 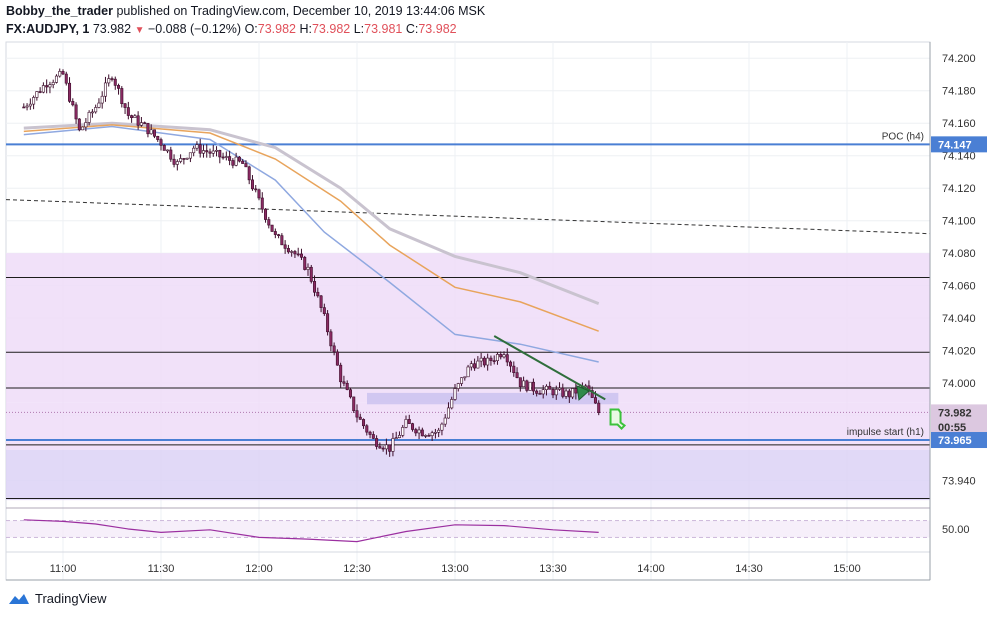 I want to click on footer-brand: TradingView, so click(x=57, y=598).